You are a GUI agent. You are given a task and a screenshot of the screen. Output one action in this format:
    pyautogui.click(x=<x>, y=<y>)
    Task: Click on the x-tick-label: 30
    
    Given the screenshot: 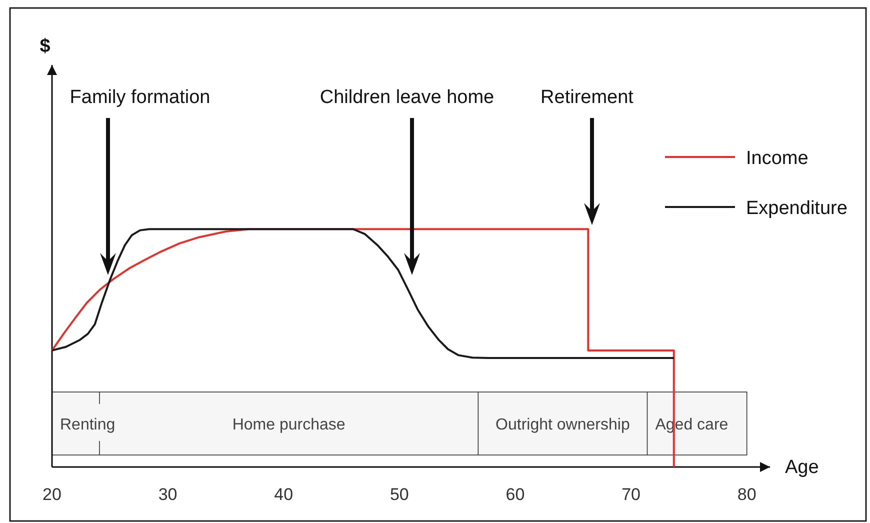 What is the action you would take?
    pyautogui.click(x=168, y=494)
    